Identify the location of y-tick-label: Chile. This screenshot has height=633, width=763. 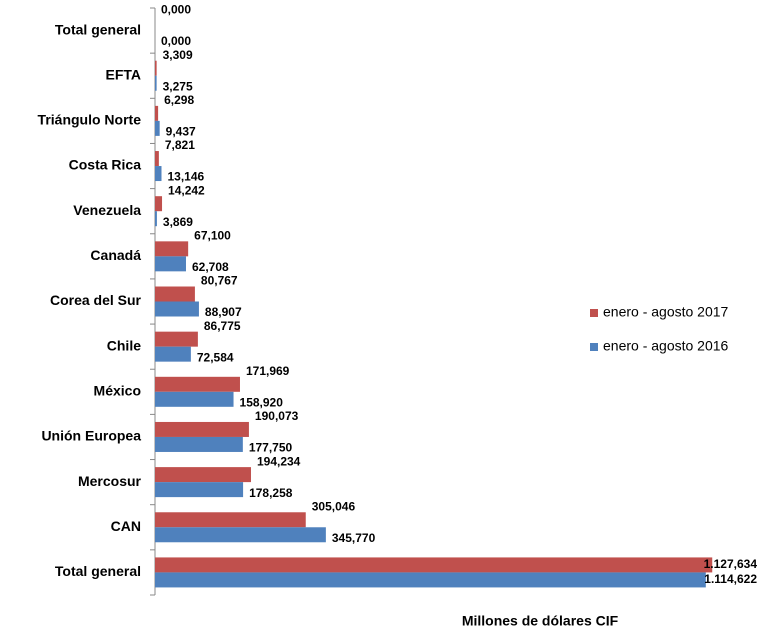
(124, 345).